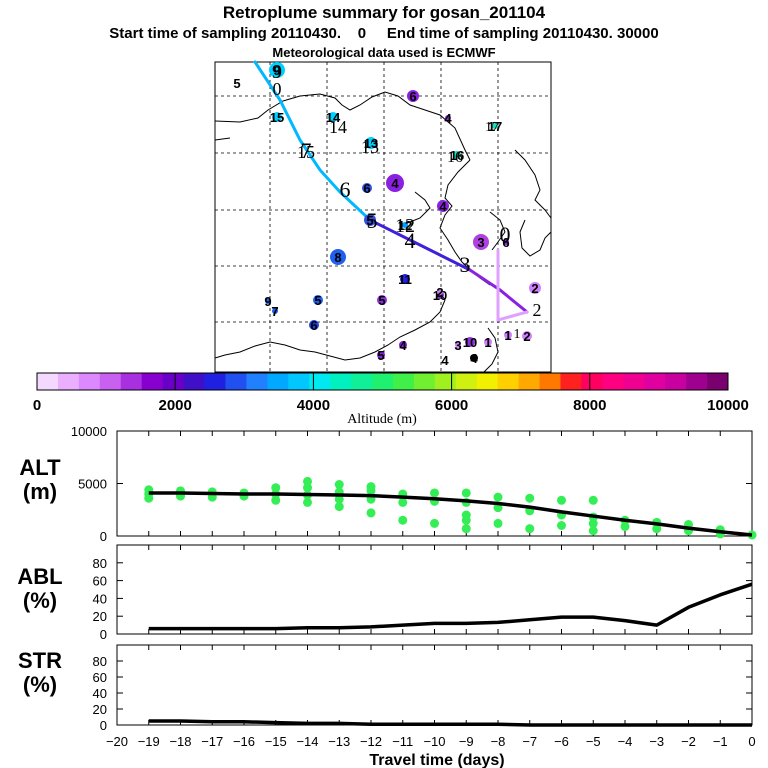  I want to click on trajectory-day-label: 15, so click(306, 152).